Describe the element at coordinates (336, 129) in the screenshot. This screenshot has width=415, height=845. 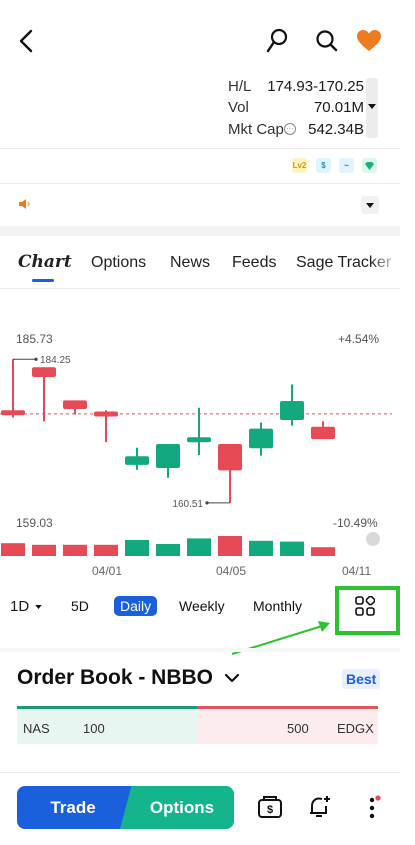
I see `market-cap-value: 542.34B` at that location.